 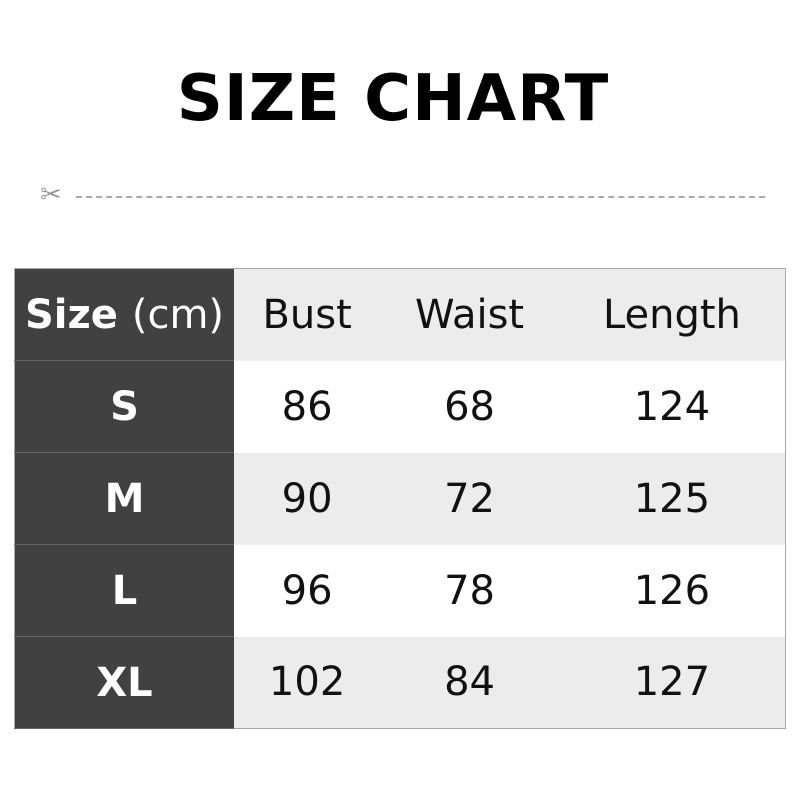 What do you see at coordinates (469, 590) in the screenshot?
I see `cell: 78` at bounding box center [469, 590].